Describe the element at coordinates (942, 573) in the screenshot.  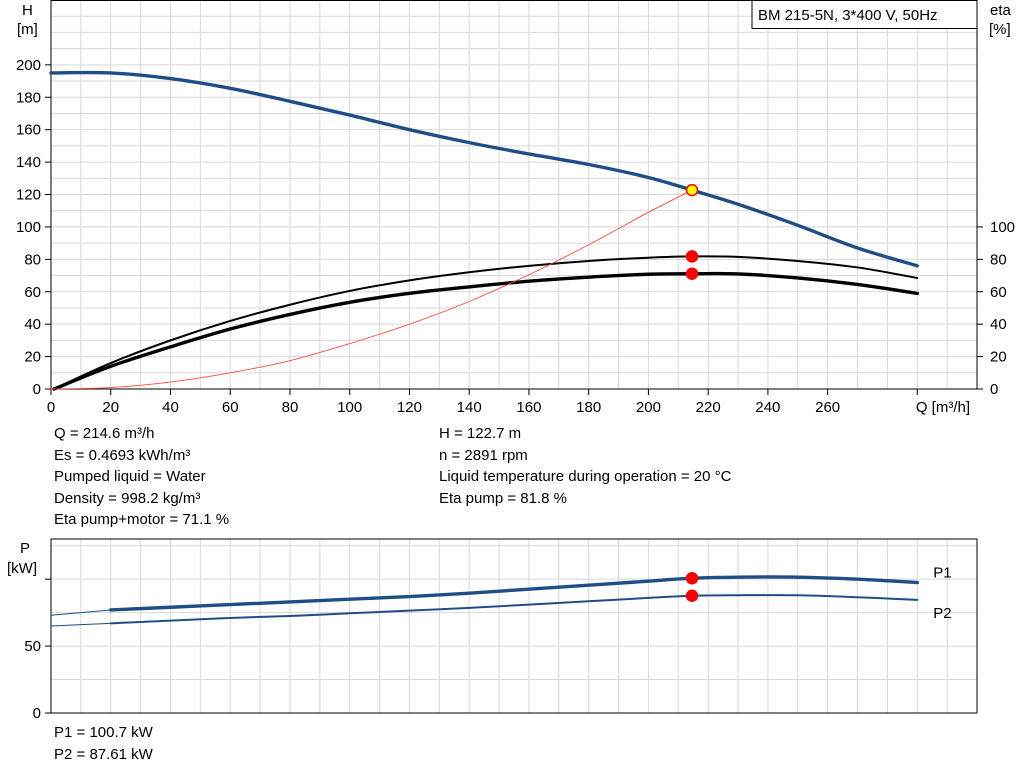
I see `P1-series-label: P1` at that location.